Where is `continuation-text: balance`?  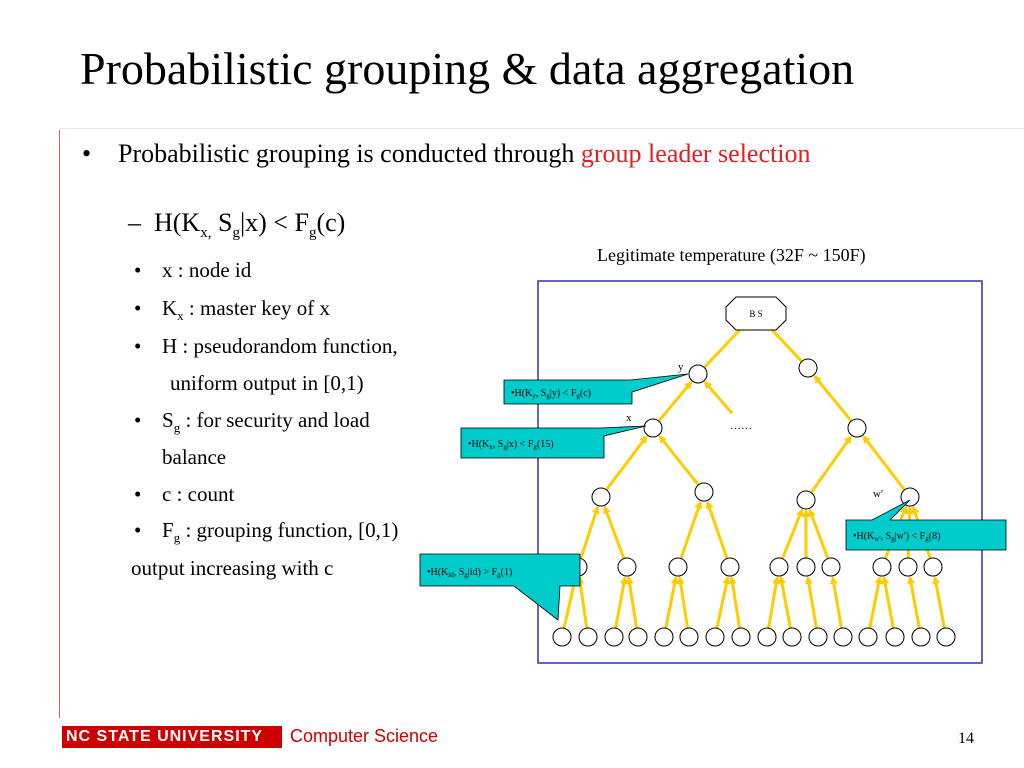
continuation-text: balance is located at coordinates (194, 457).